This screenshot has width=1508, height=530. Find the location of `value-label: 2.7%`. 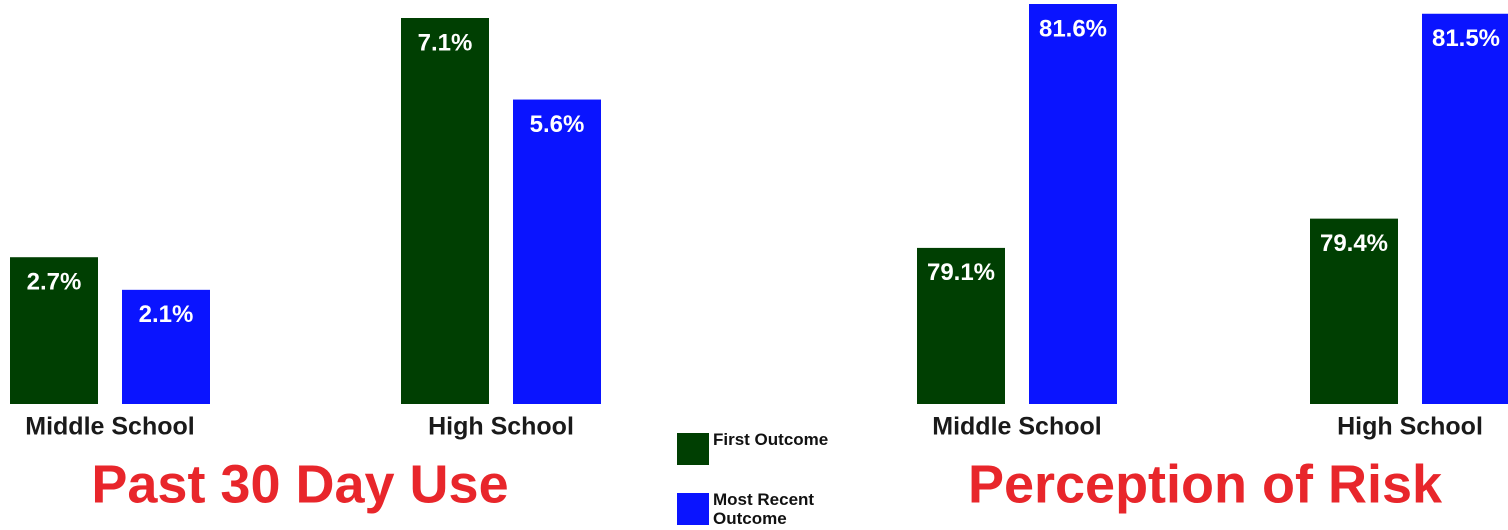

value-label: 2.7% is located at coordinates (54, 282).